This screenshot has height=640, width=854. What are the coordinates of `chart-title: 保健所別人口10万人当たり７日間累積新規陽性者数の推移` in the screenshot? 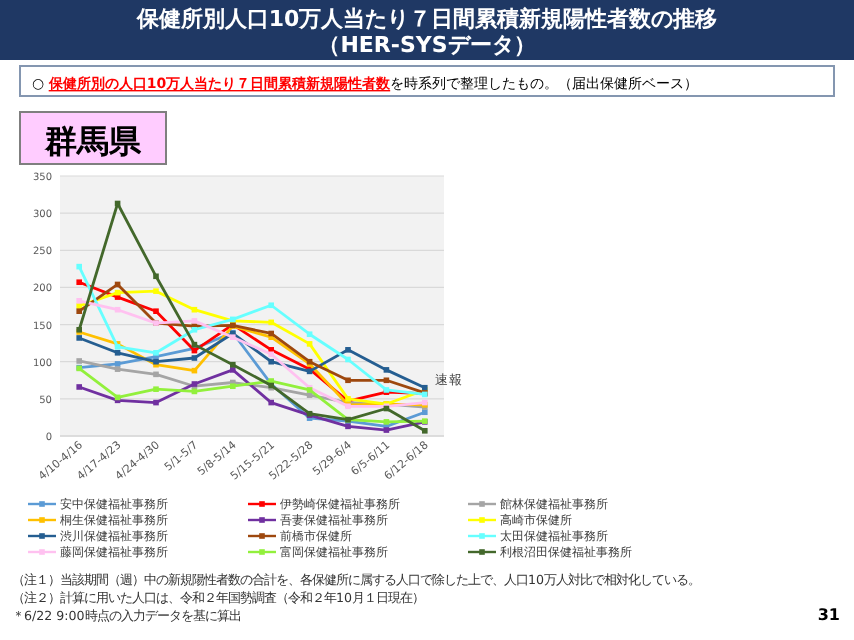 It's located at (426, 19).